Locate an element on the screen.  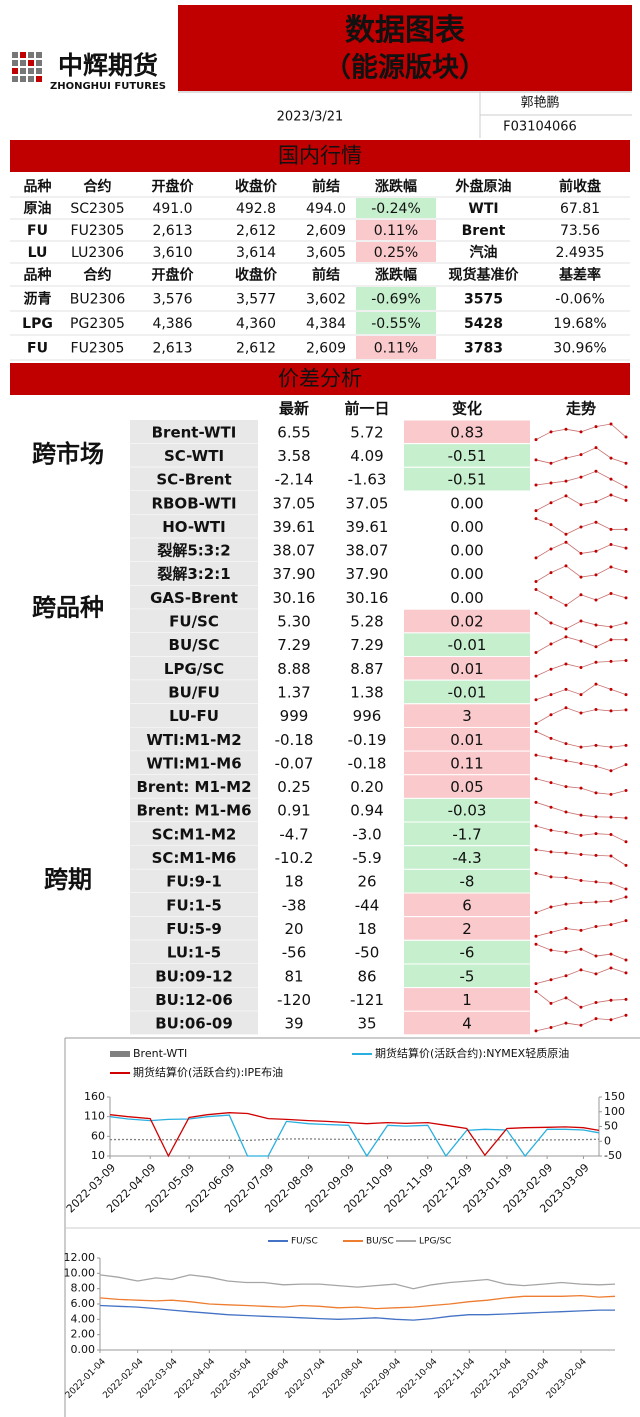
spread-latest: 8.88 is located at coordinates (293, 669).